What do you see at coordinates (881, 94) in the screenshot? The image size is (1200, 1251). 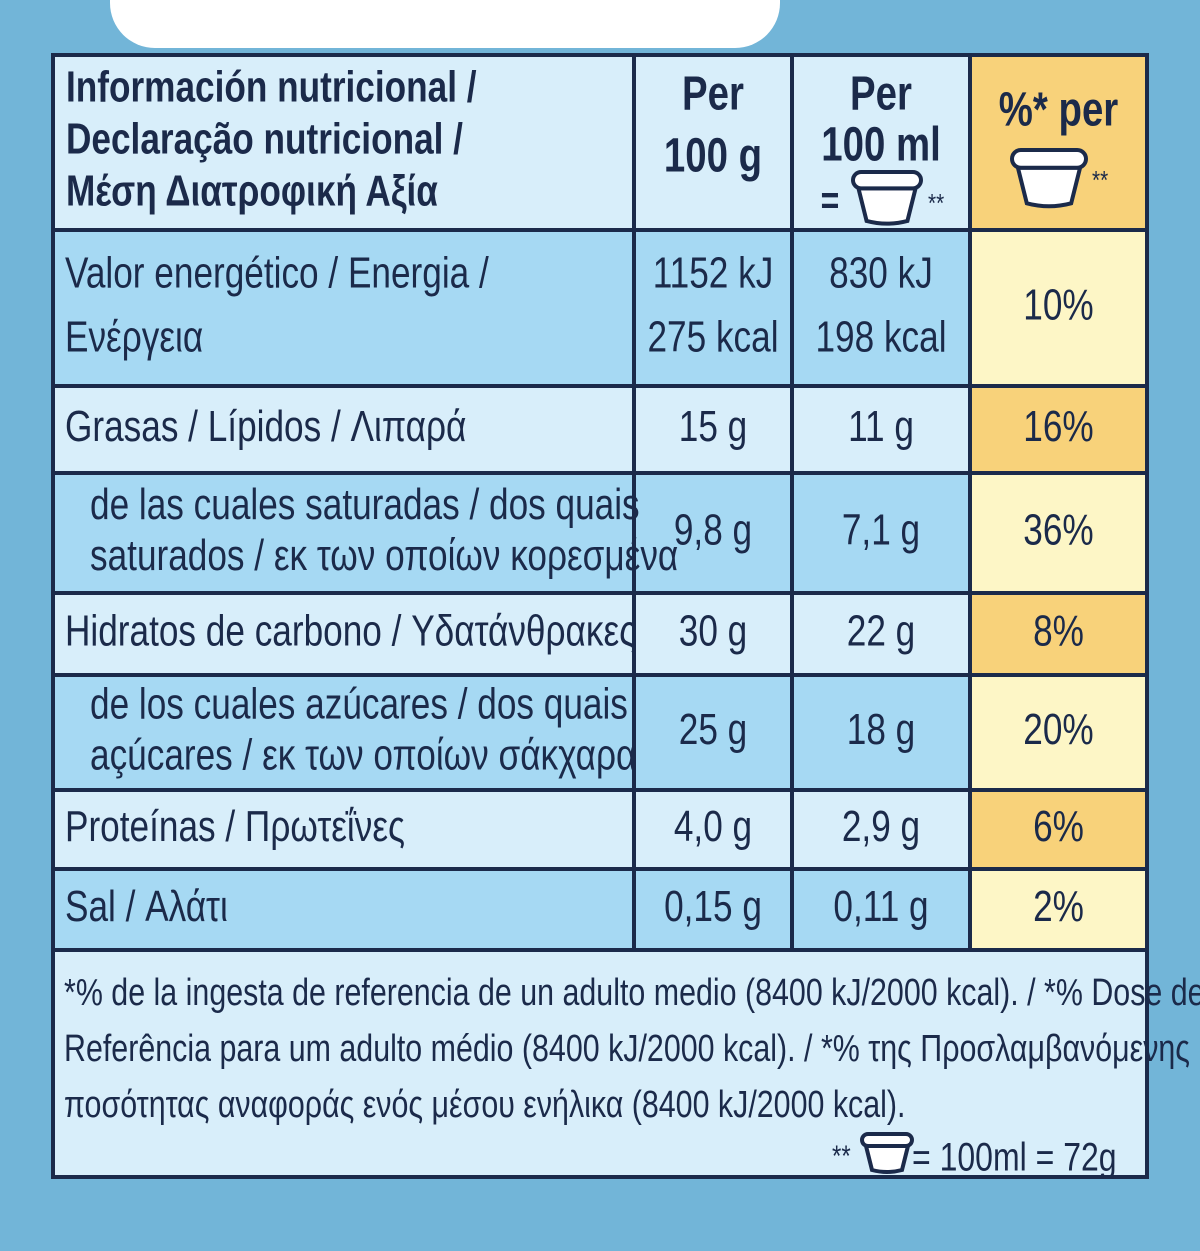 I see `header-per-100ml: Per` at bounding box center [881, 94].